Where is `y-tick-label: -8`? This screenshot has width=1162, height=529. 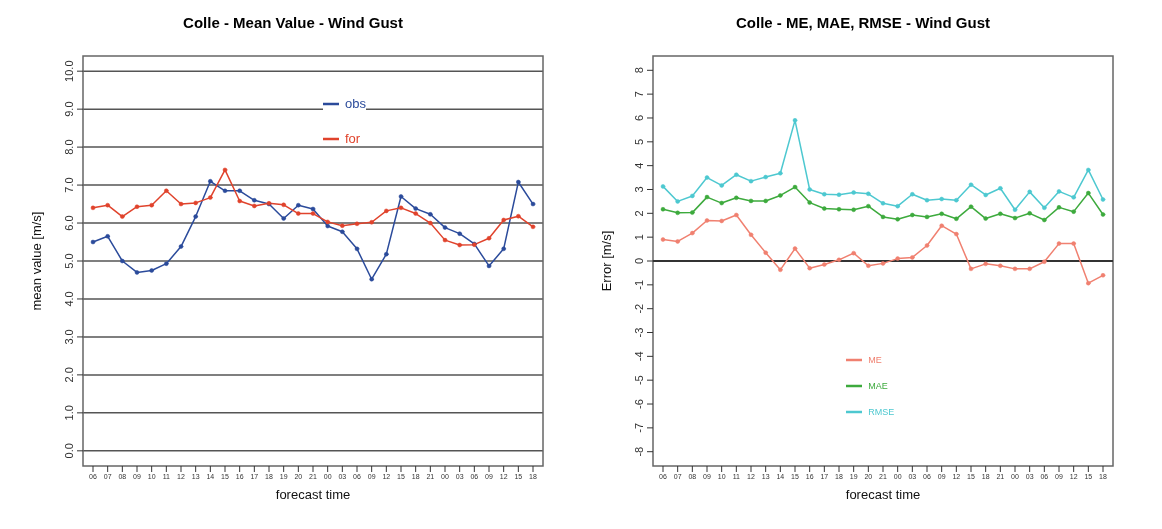 y-tick-label: -8 is located at coordinates (639, 451).